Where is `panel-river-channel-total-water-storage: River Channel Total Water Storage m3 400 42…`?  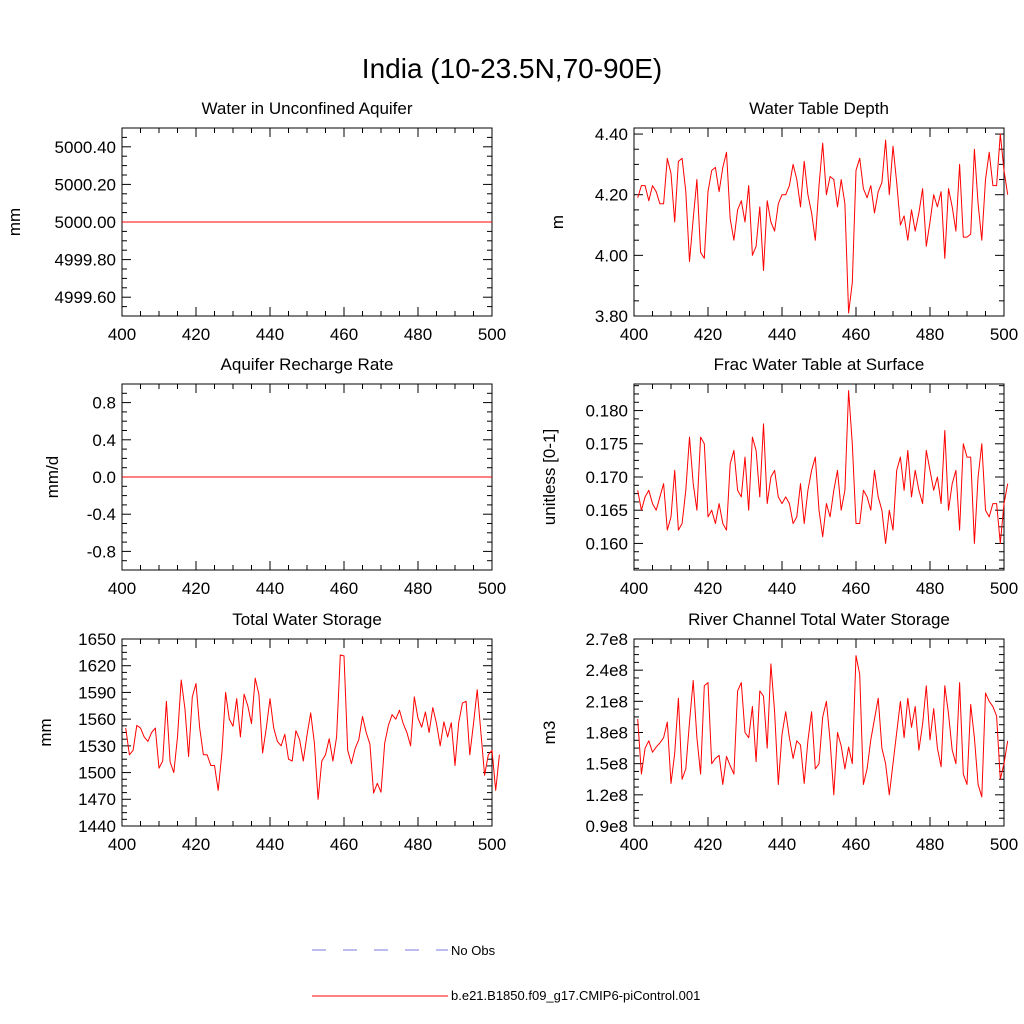 panel-river-channel-total-water-storage: River Channel Total Water Storage m3 400 42… is located at coordinates (779, 732).